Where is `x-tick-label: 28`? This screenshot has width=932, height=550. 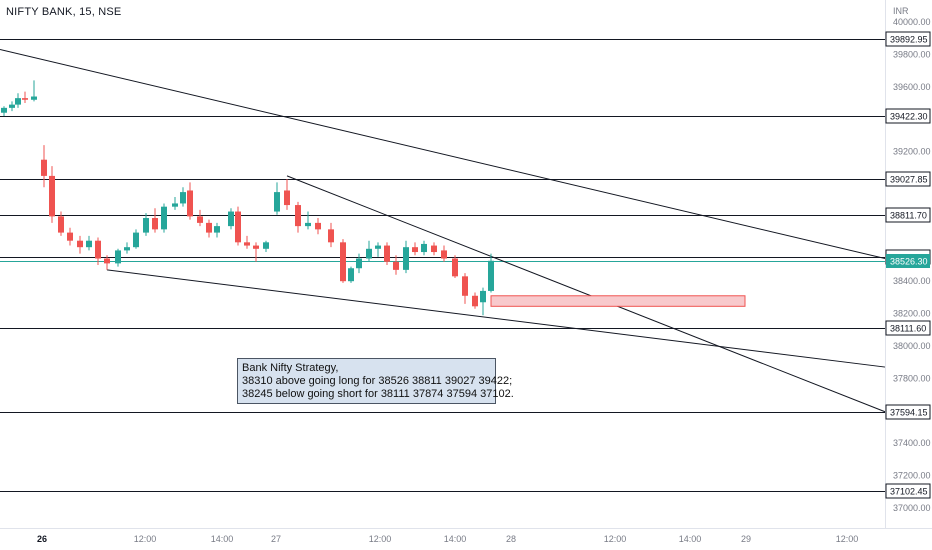 x-tick-label: 28 is located at coordinates (511, 539).